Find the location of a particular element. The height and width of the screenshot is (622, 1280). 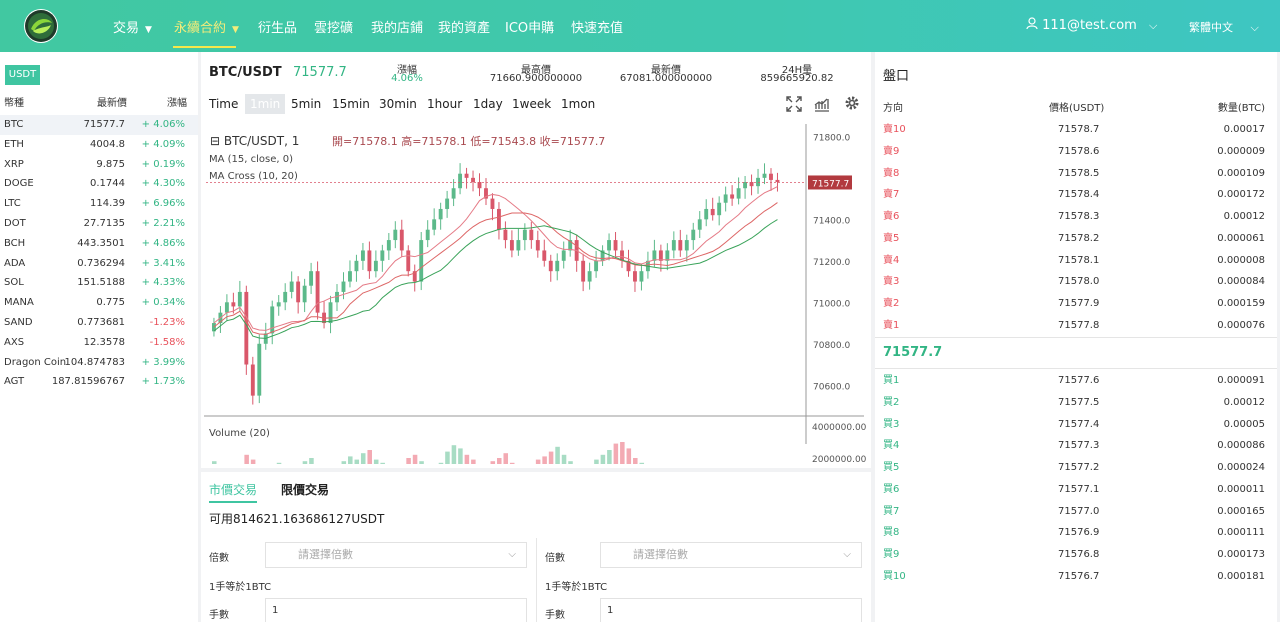

bid-row: 買1 71577.6 0.000091 is located at coordinates (1076, 381).